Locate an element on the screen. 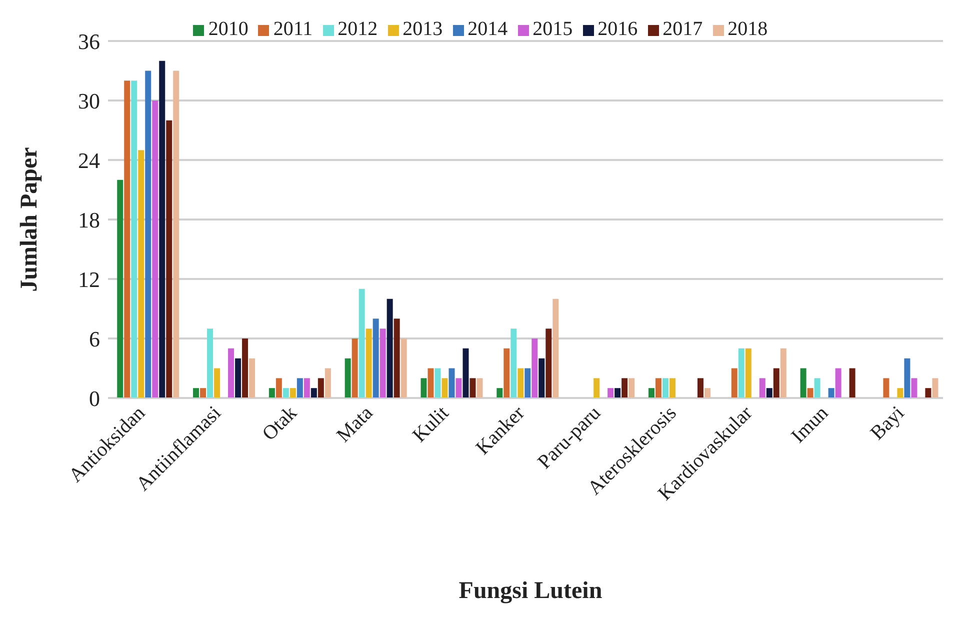 The height and width of the screenshot is (626, 961). x-axis-title: Fungsi Lutein is located at coordinates (531, 591).